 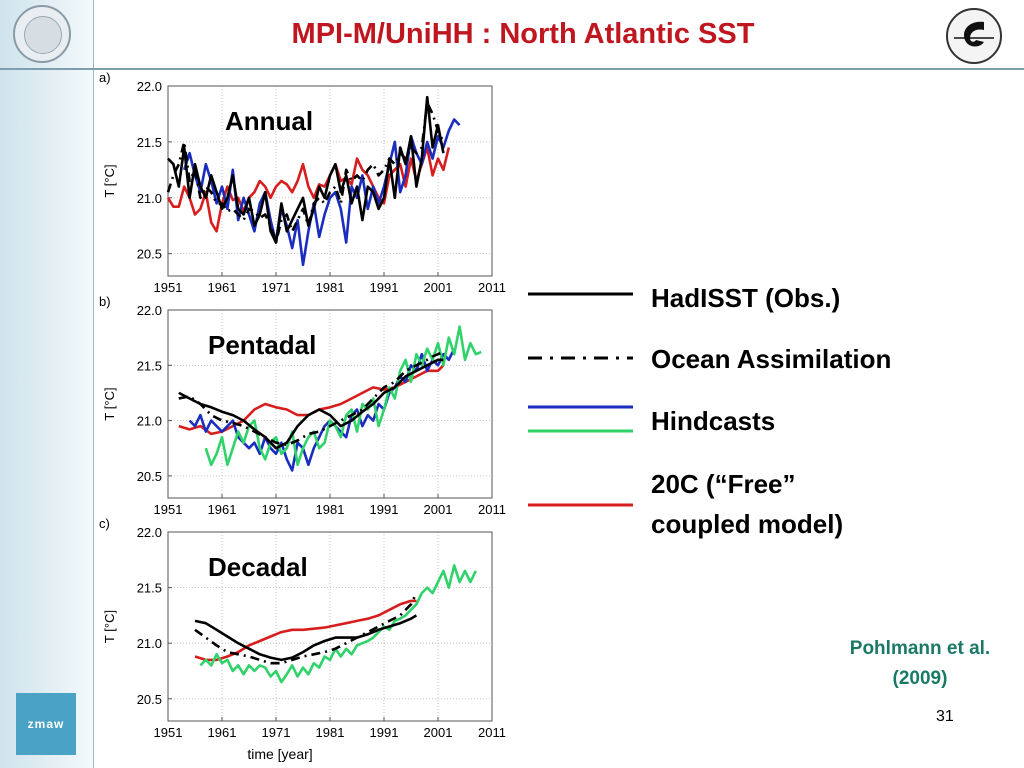 I want to click on panel-1-xtick-label-4: 1991, so click(x=384, y=287).